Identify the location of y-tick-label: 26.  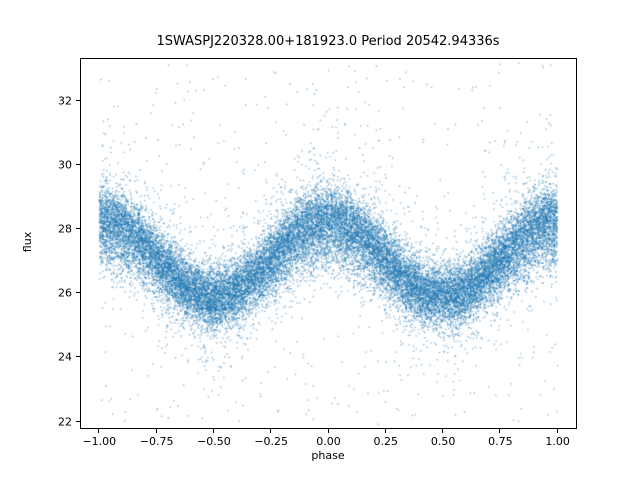
(65, 293).